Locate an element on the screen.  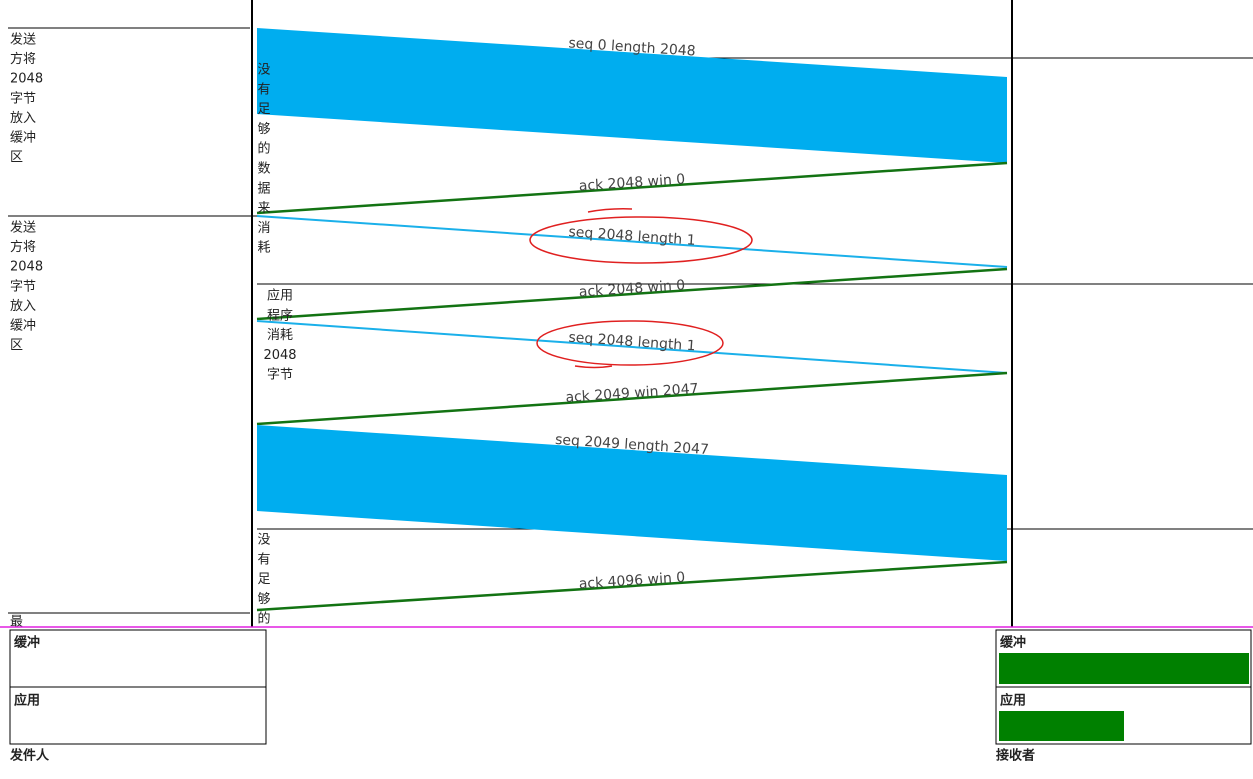
note-line: 数 is located at coordinates (263, 169).